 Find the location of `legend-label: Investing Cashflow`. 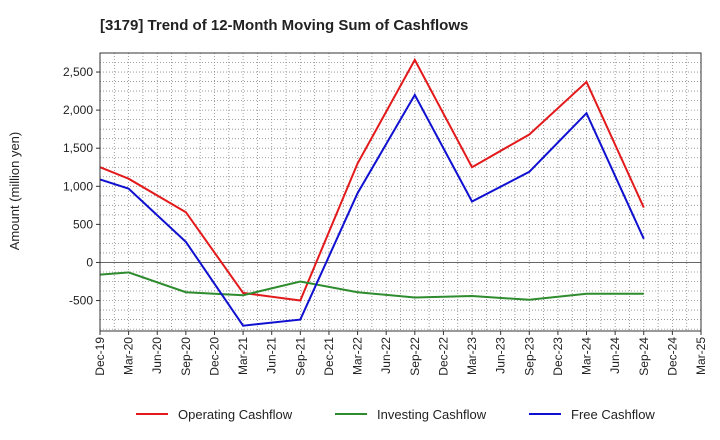

legend-label: Investing Cashflow is located at coordinates (432, 414).